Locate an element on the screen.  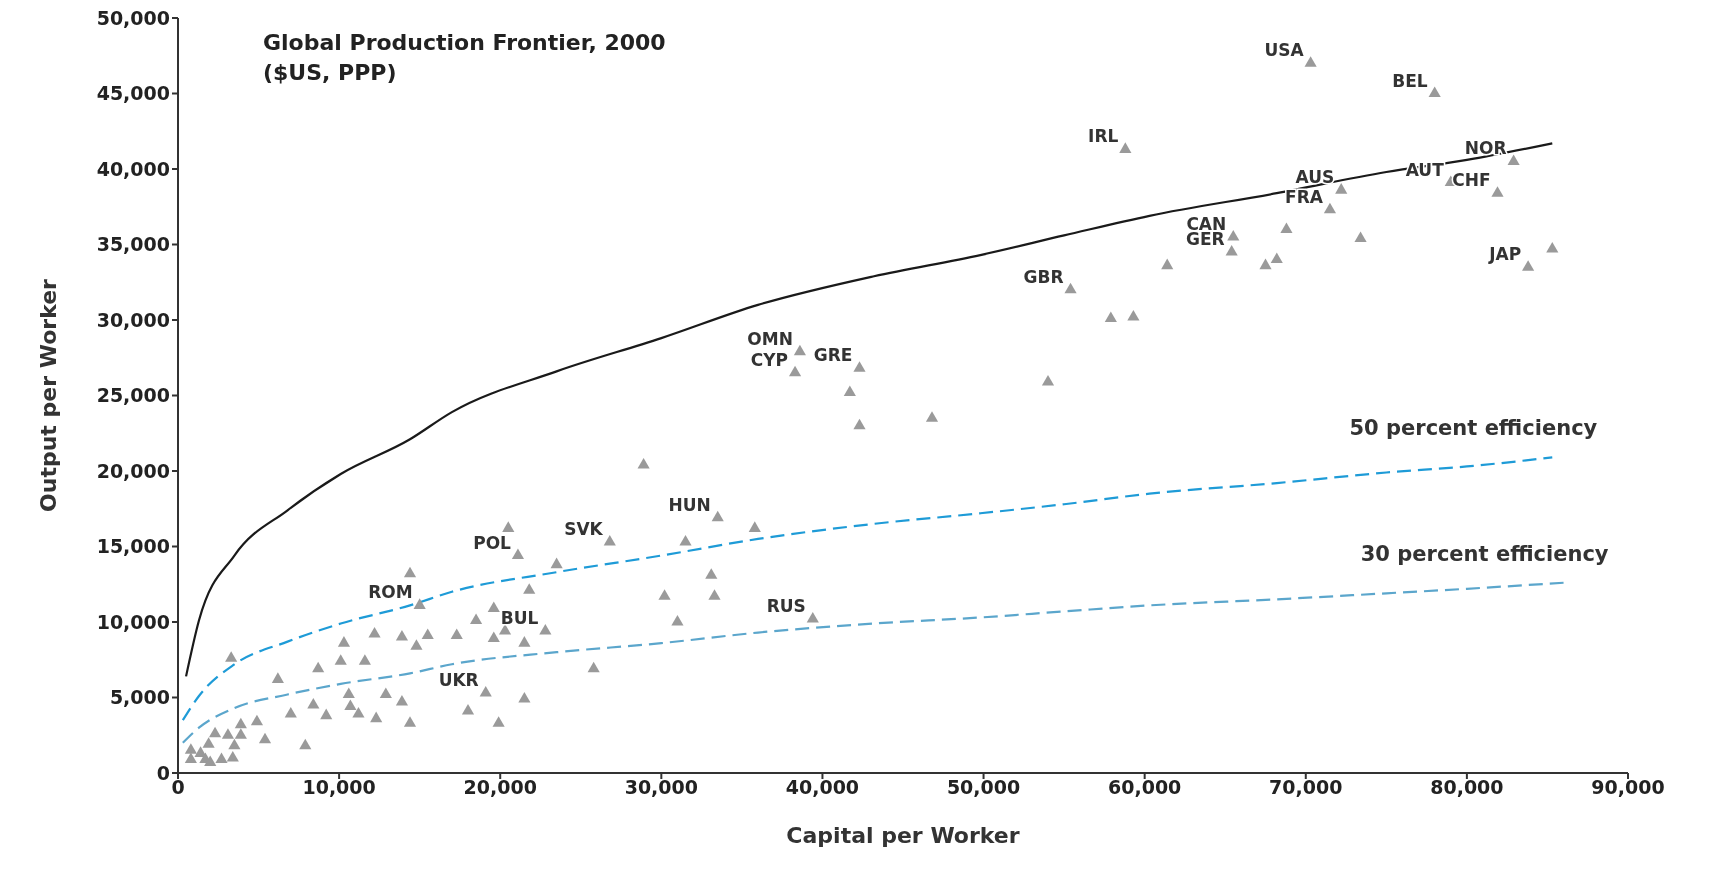
y-axis-title: Output per Worker is located at coordinates (48, 395).